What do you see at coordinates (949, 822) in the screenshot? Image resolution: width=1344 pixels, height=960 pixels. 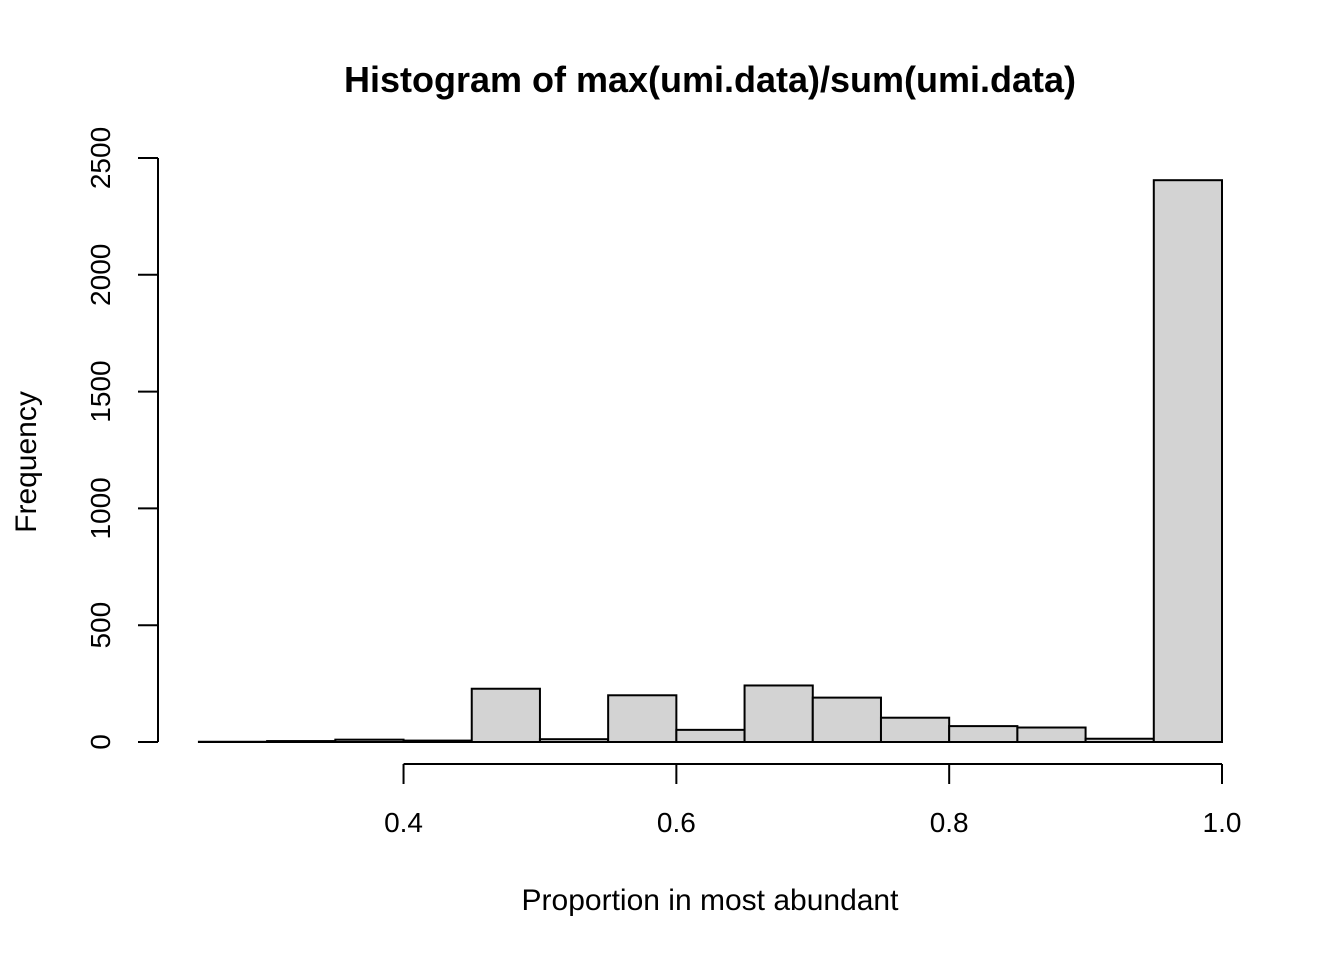 I see `x-tick-label: 0.8` at bounding box center [949, 822].